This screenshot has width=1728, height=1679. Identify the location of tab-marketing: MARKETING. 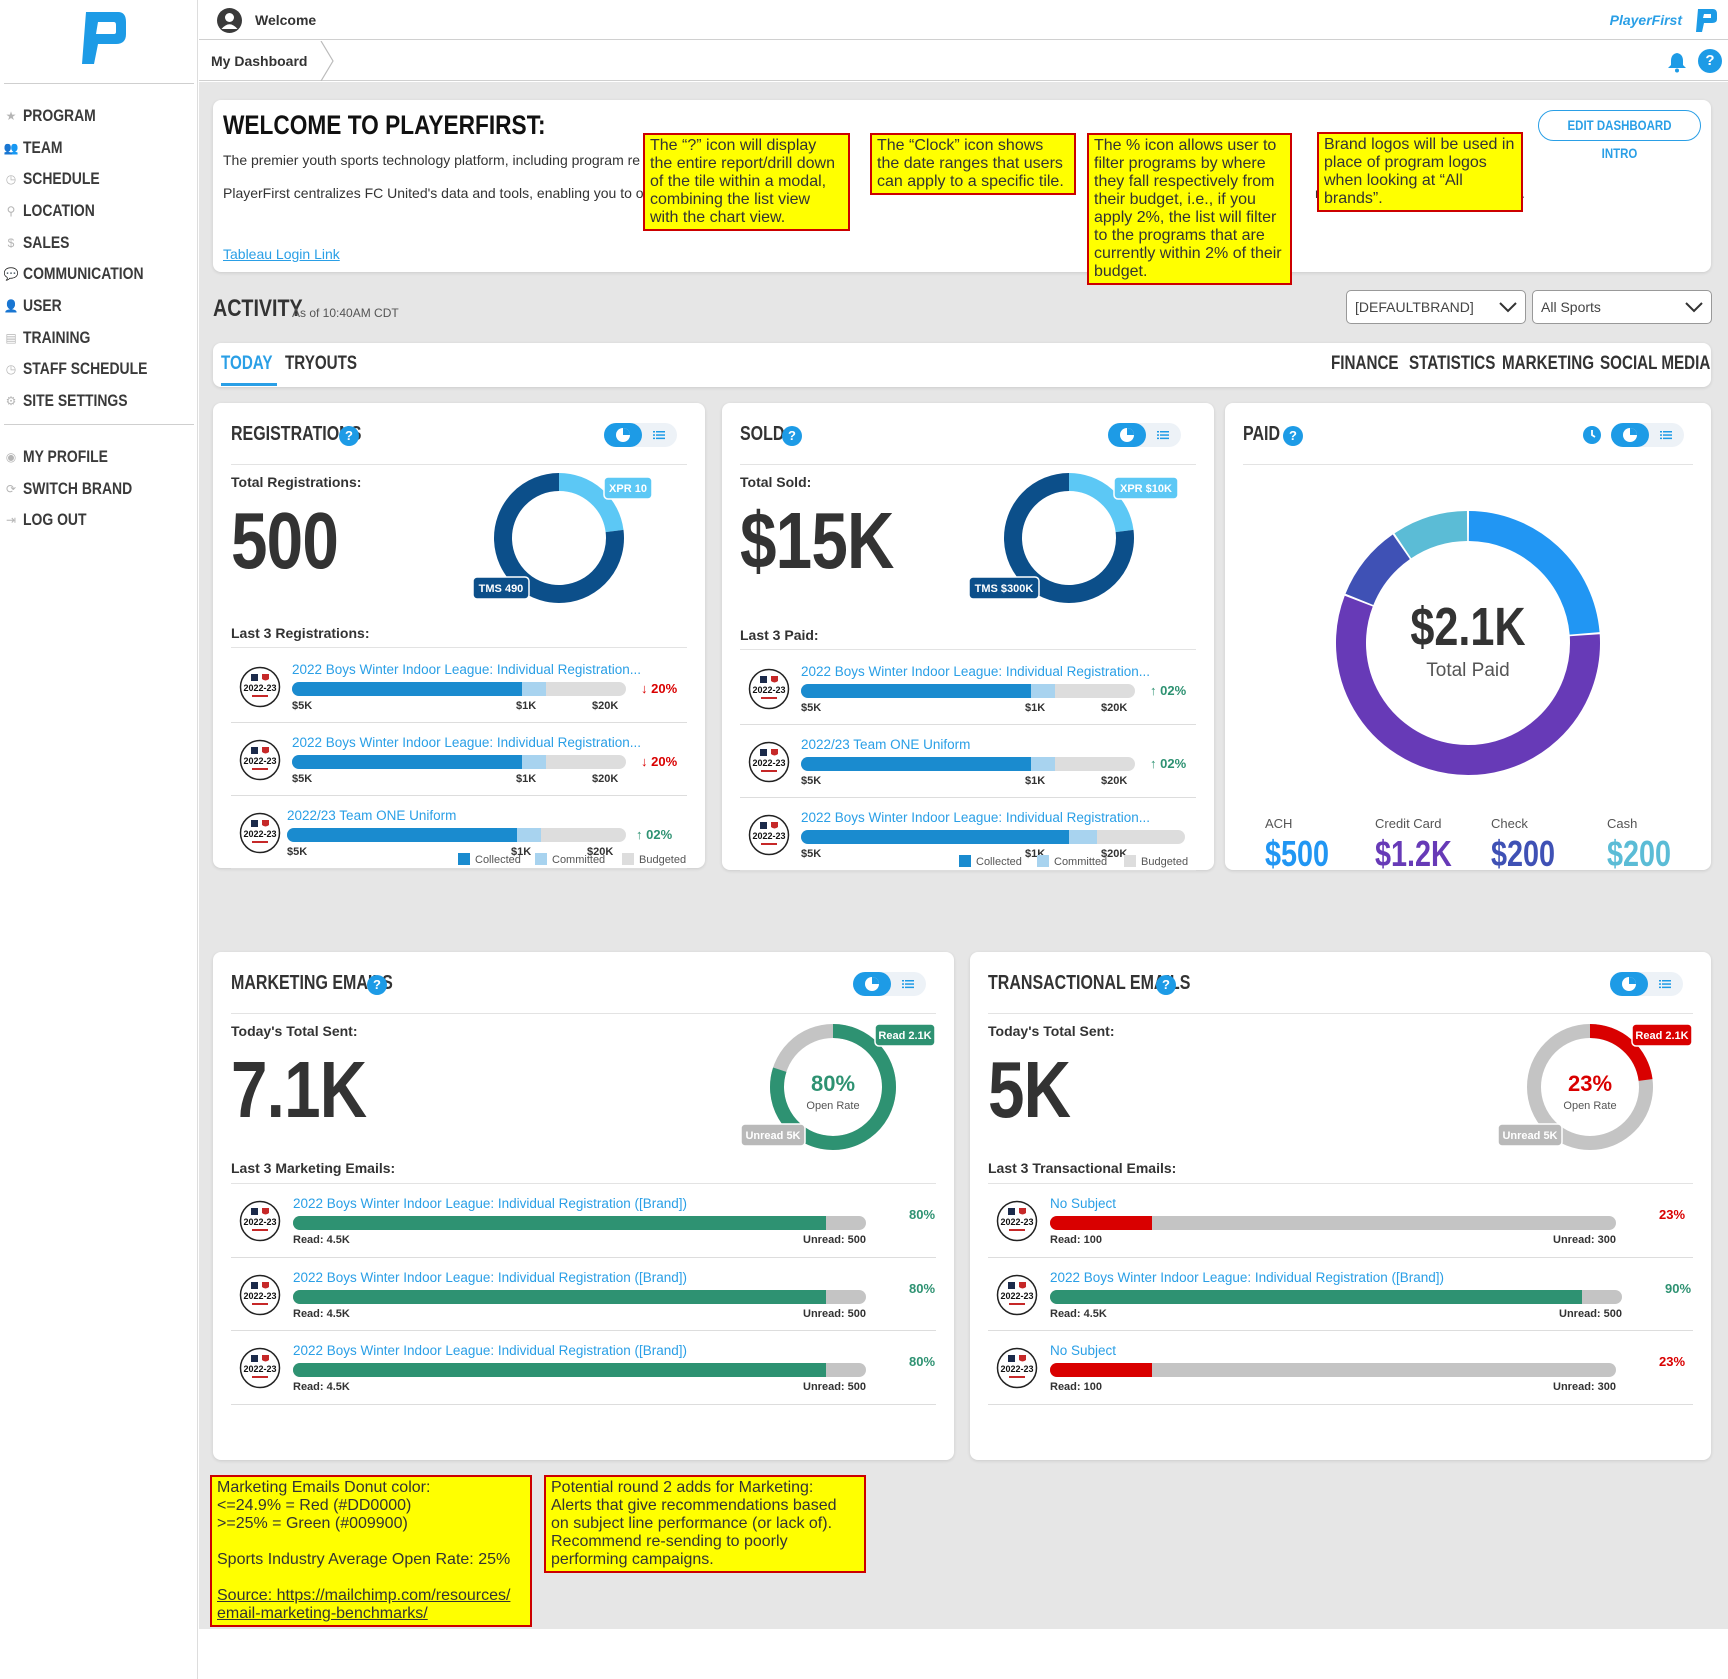
(1548, 363).